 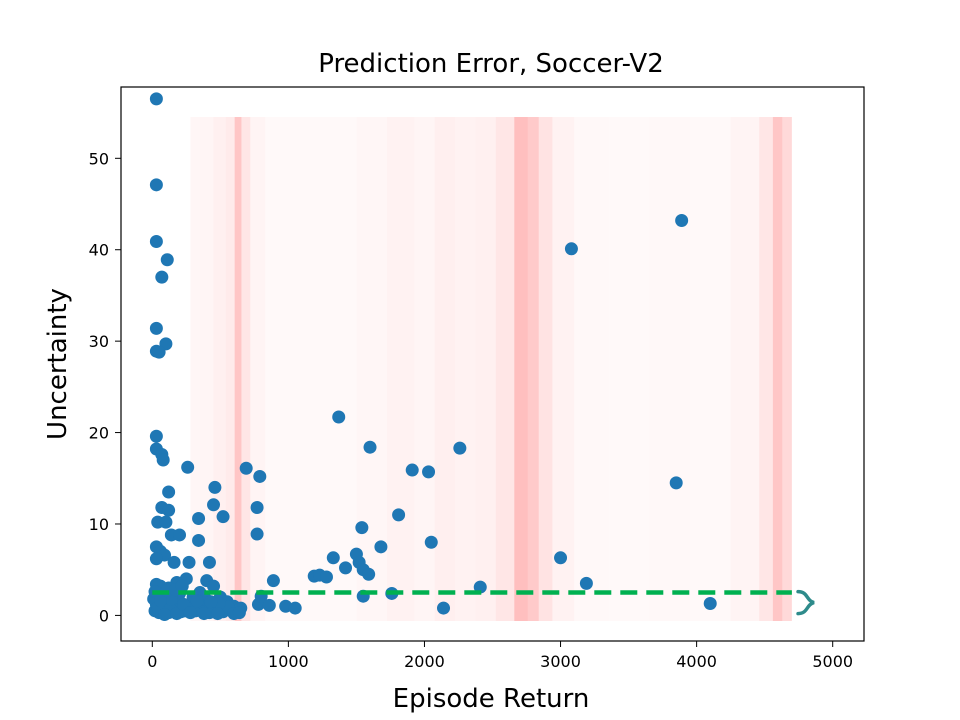 I want to click on x-tick-label: 5000, so click(x=832, y=661).